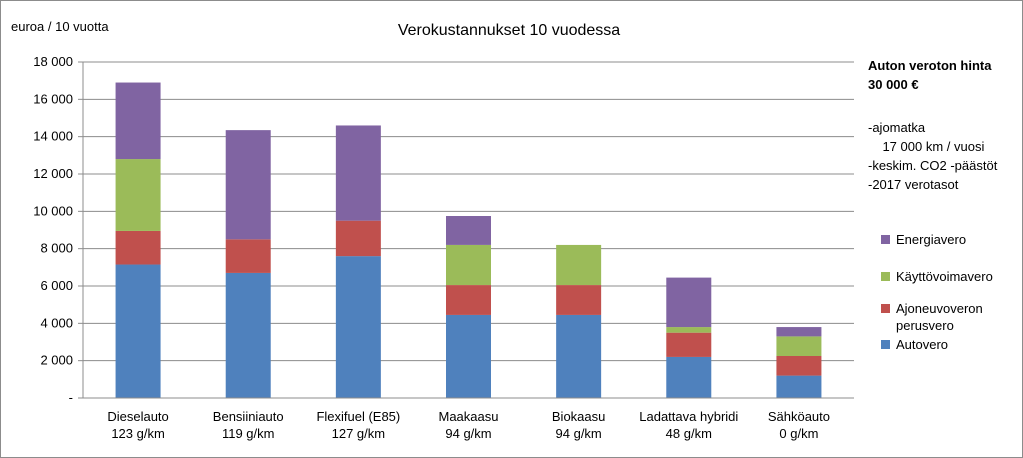  I want to click on x-category-label: 48 g/km, so click(689, 433).